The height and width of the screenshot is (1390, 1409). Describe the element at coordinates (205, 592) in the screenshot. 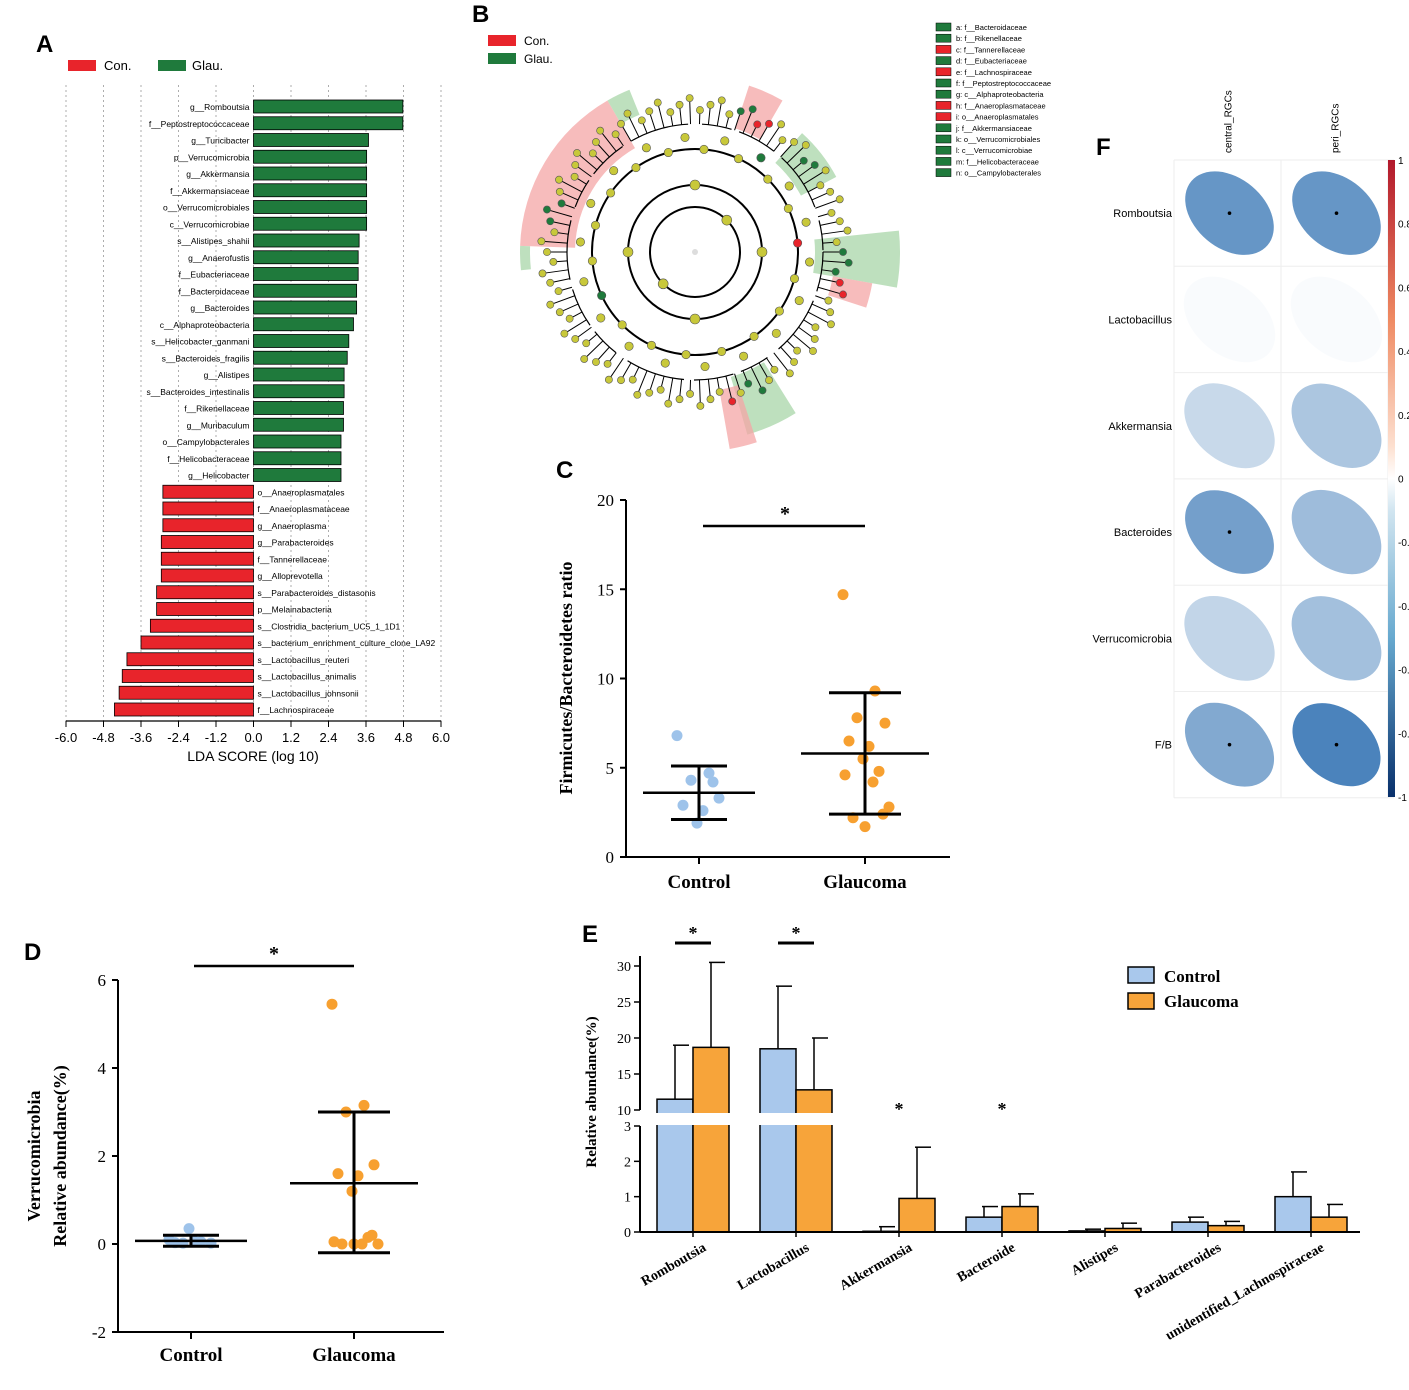

I see `a-bar-s__Parabacteroides_distasonis` at that location.